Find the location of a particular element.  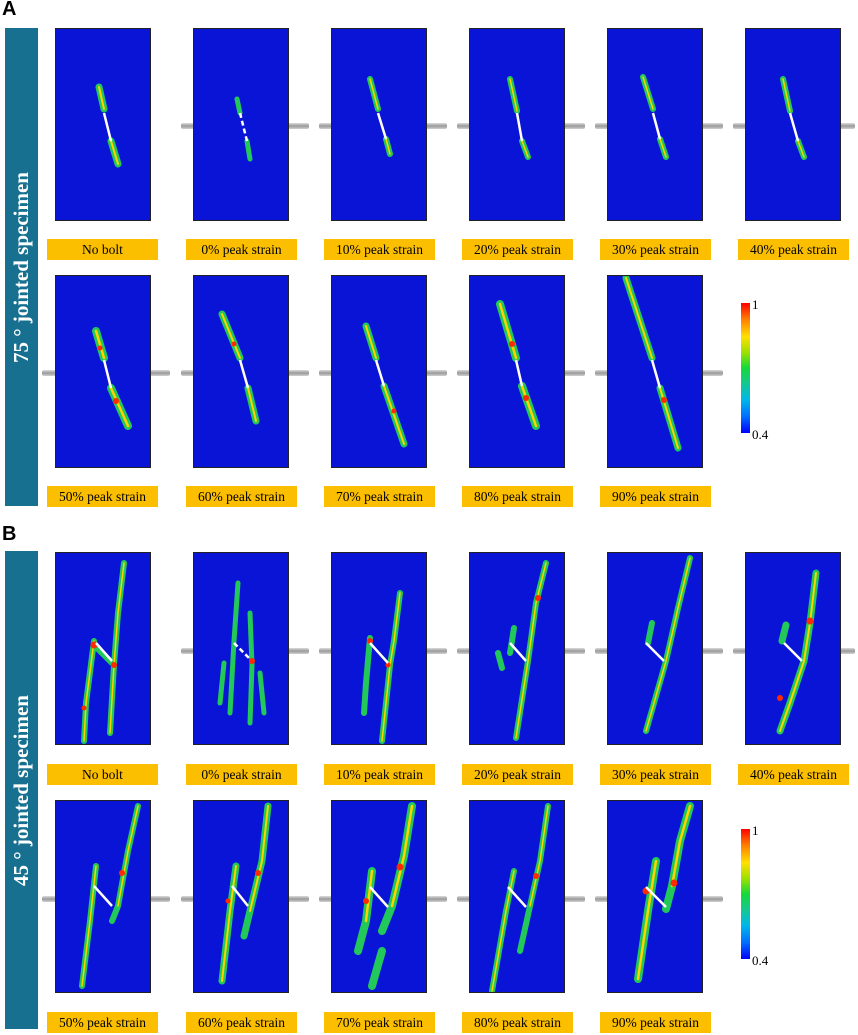

panel-b-side-title: 45 ° jointed specimen is located at coordinates (21, 790).